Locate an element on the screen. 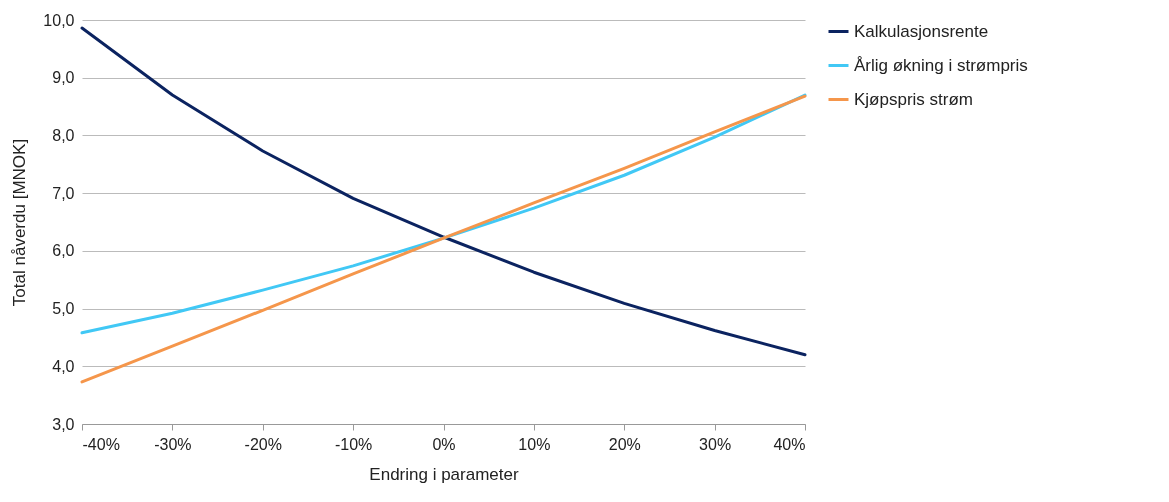 The width and height of the screenshot is (1169, 502). y-tick-label: 9,0 is located at coordinates (63, 78).